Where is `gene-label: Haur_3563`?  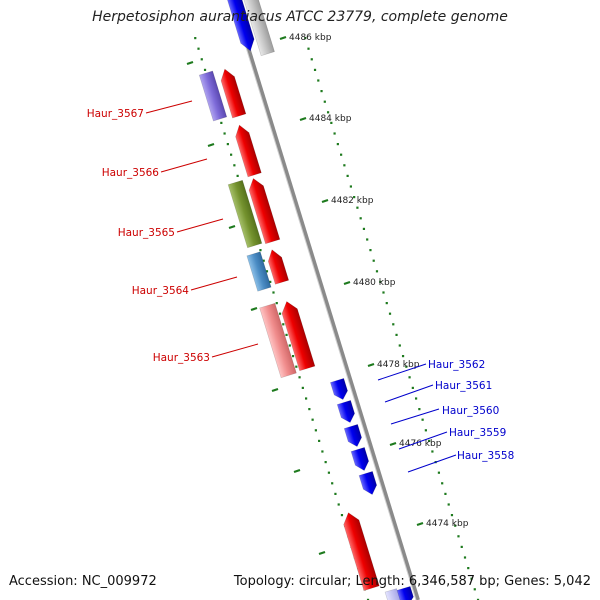 gene-label: Haur_3563 is located at coordinates (181, 358).